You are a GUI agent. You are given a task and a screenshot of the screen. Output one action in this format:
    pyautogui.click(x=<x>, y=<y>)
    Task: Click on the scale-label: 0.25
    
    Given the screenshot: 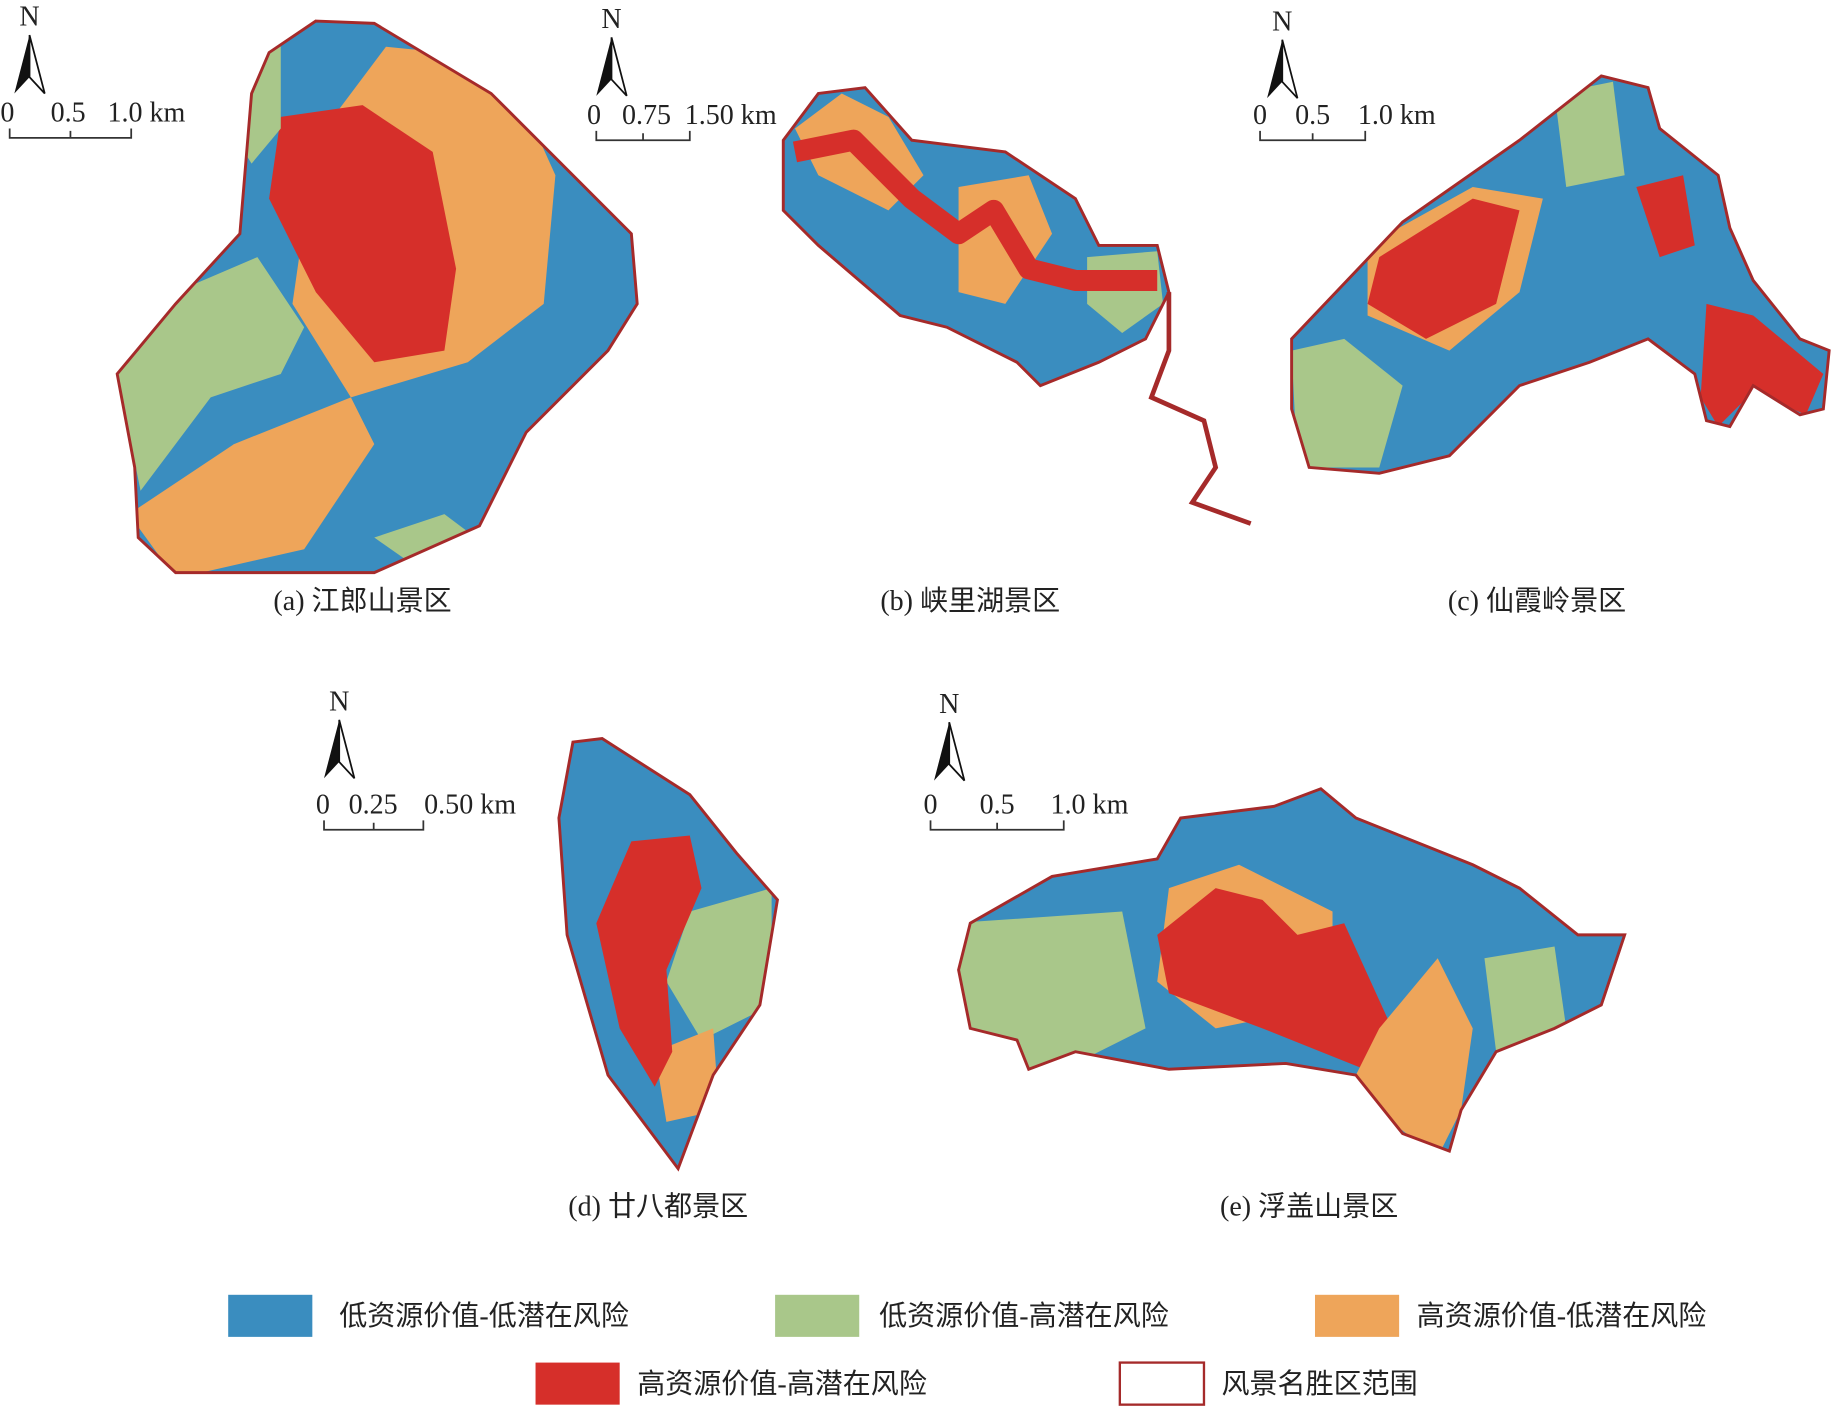 What is the action you would take?
    pyautogui.click(x=373, y=804)
    